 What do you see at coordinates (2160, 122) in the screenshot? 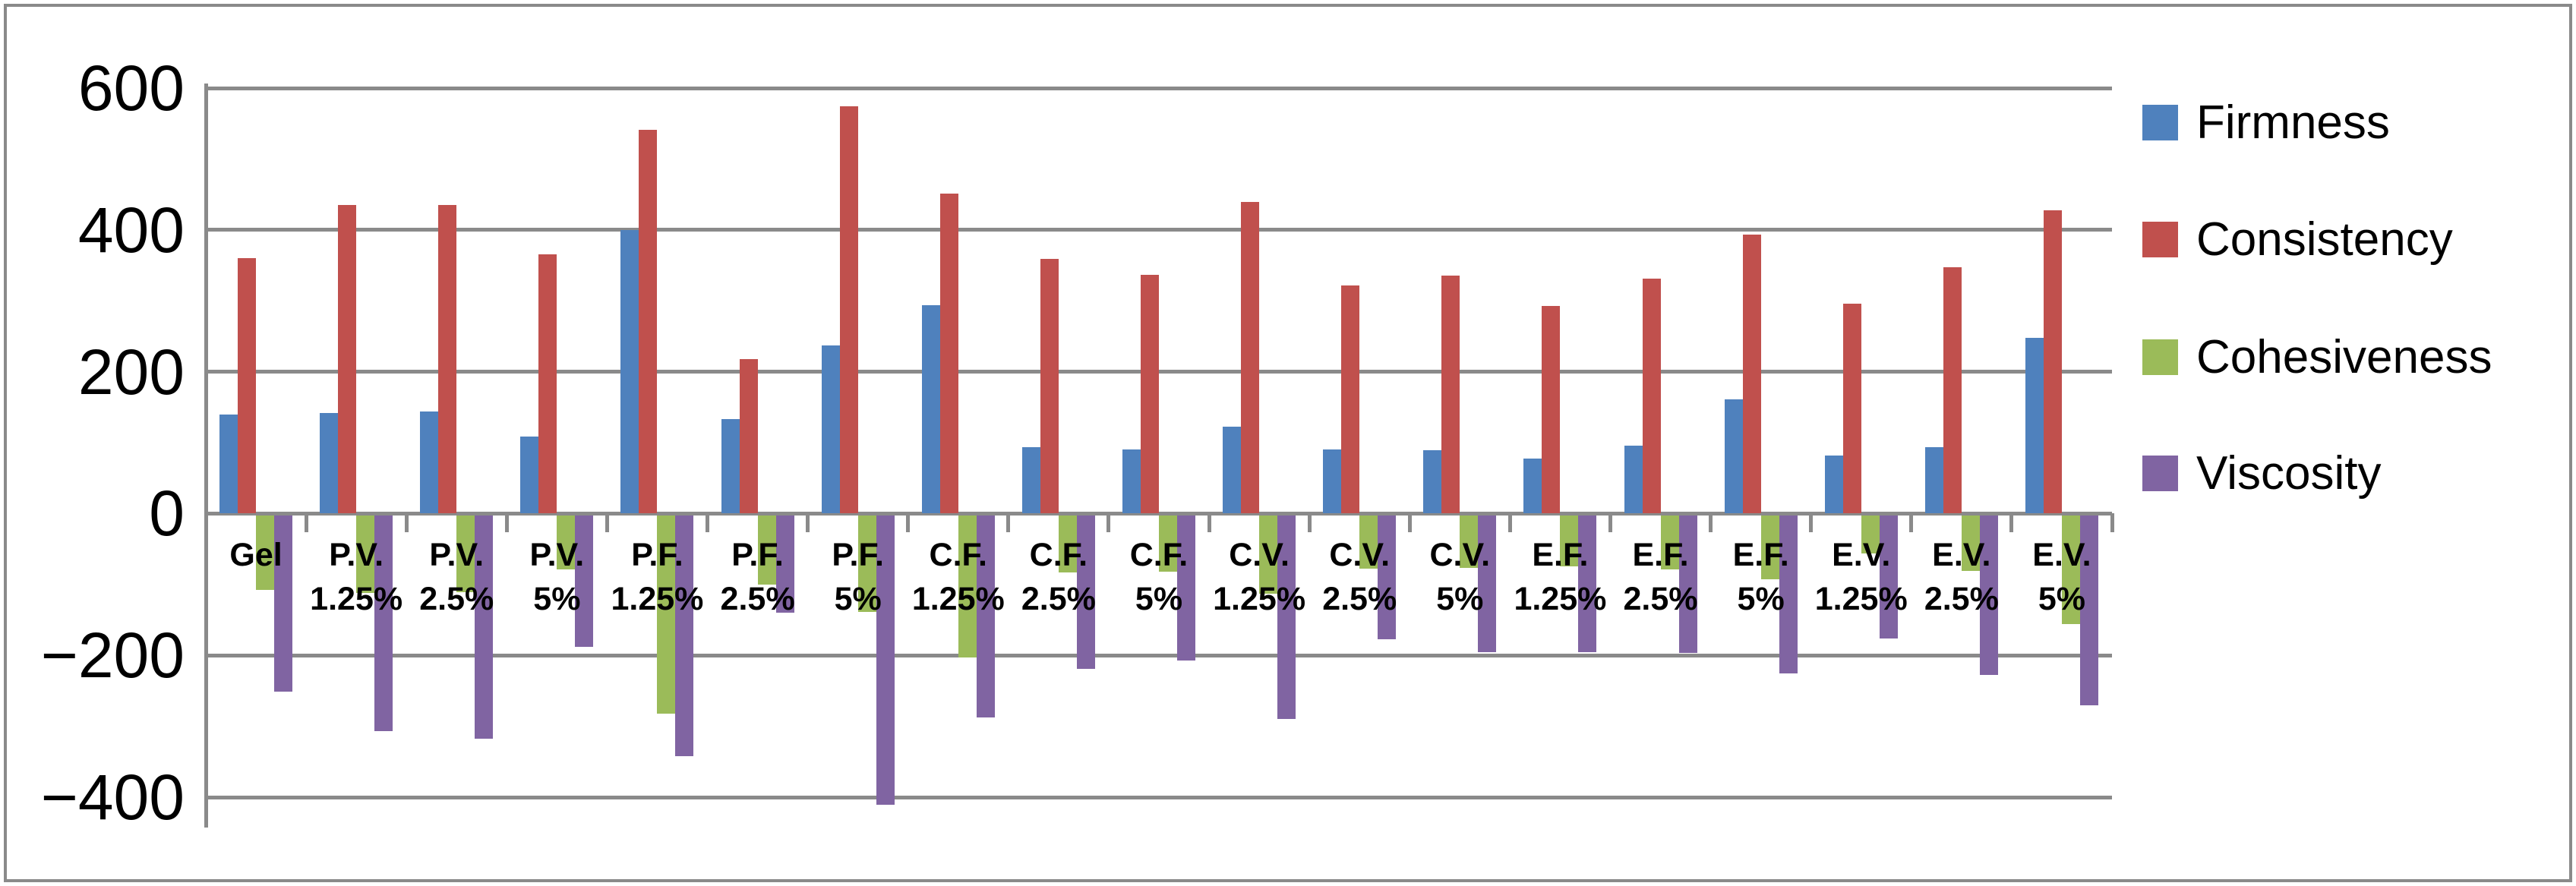
I see `legend-swatch-firmness` at bounding box center [2160, 122].